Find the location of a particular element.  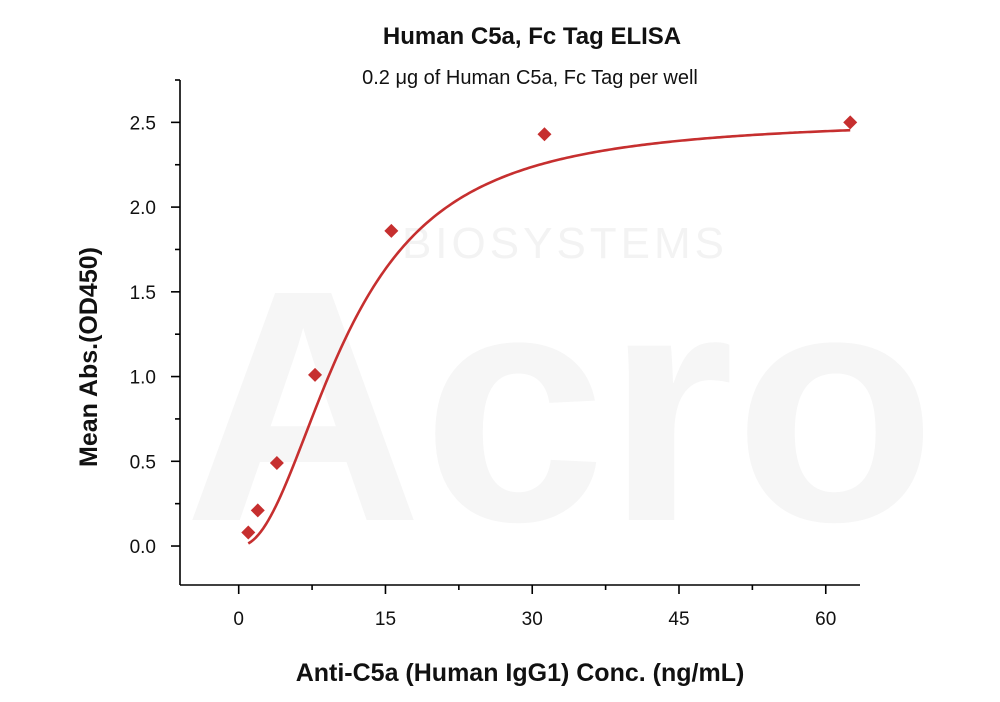

x-tick-label: 60 is located at coordinates (825, 619).